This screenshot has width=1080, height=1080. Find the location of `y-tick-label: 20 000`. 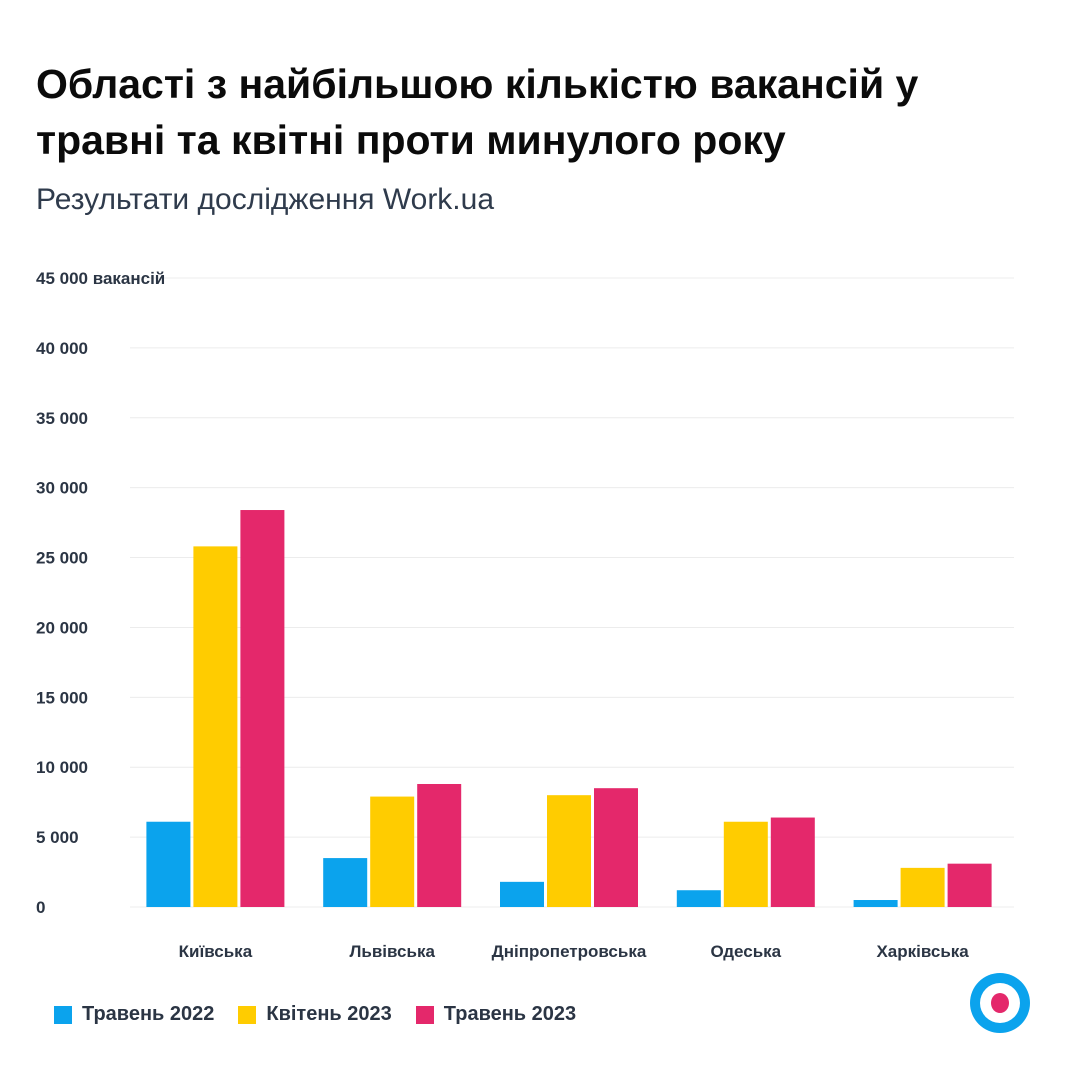

y-tick-label: 20 000 is located at coordinates (62, 627).